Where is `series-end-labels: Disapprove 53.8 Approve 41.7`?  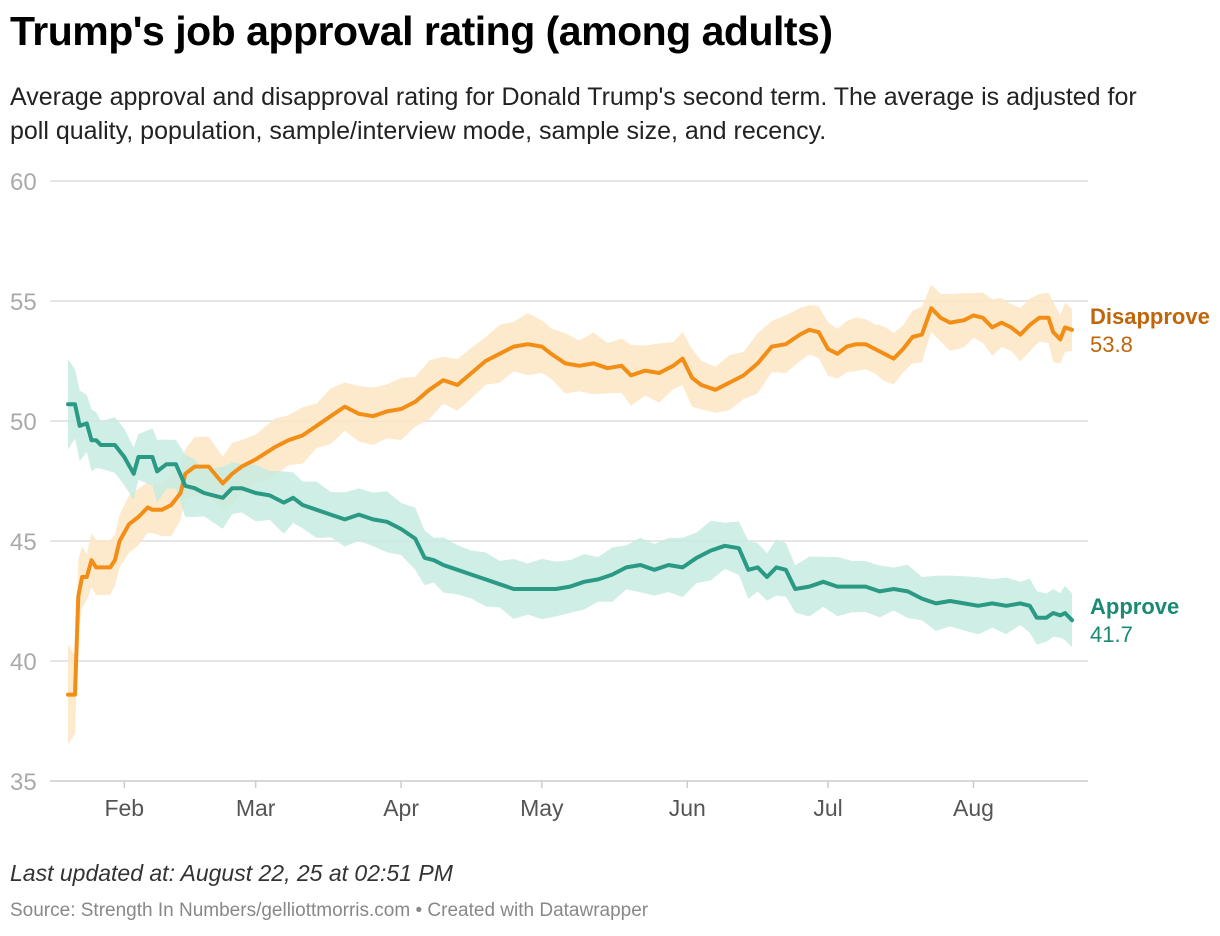
series-end-labels: Disapprove 53.8 Approve 41.7 is located at coordinates (1150, 475).